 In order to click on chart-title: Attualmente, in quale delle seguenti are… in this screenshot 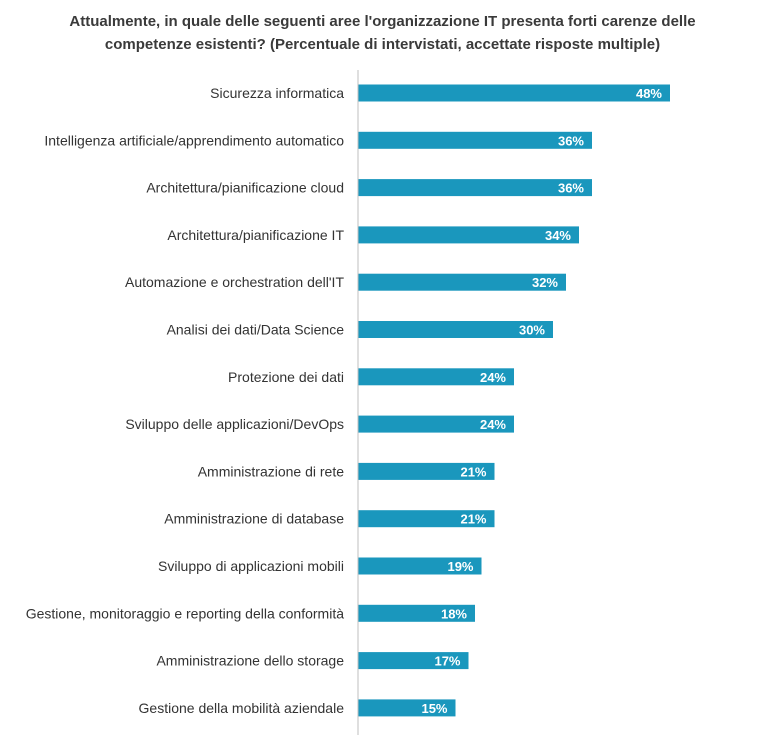, I will do `click(382, 33)`.